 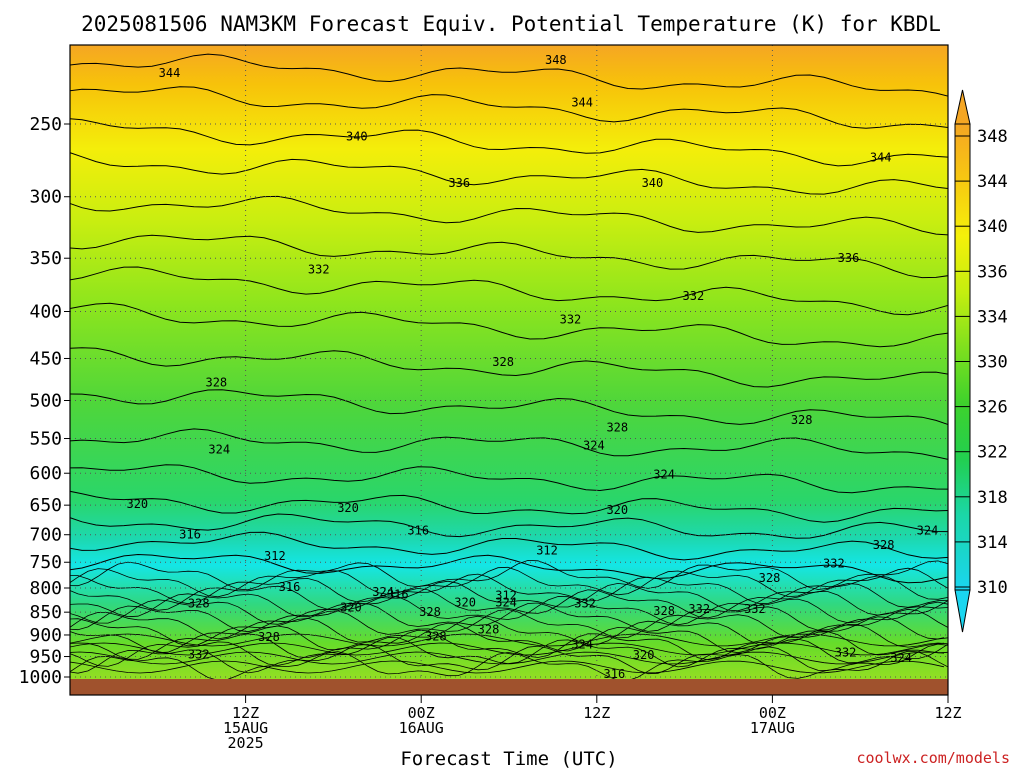 I want to click on colorbar-label: 334, so click(x=992, y=317).